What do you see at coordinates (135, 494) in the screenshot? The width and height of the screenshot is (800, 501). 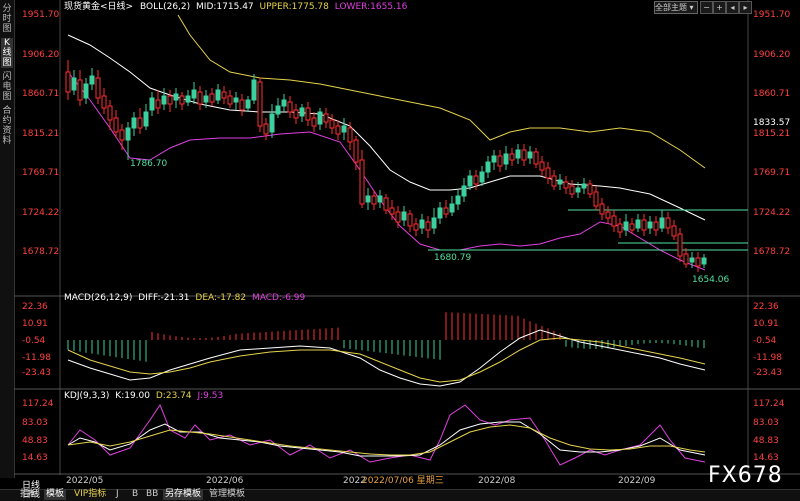 I see `tab-b: B` at bounding box center [135, 494].